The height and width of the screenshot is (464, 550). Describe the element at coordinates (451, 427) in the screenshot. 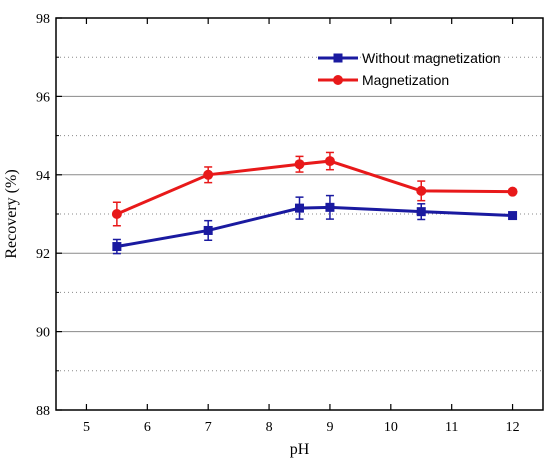

I see `x-tick-label: 11` at that location.